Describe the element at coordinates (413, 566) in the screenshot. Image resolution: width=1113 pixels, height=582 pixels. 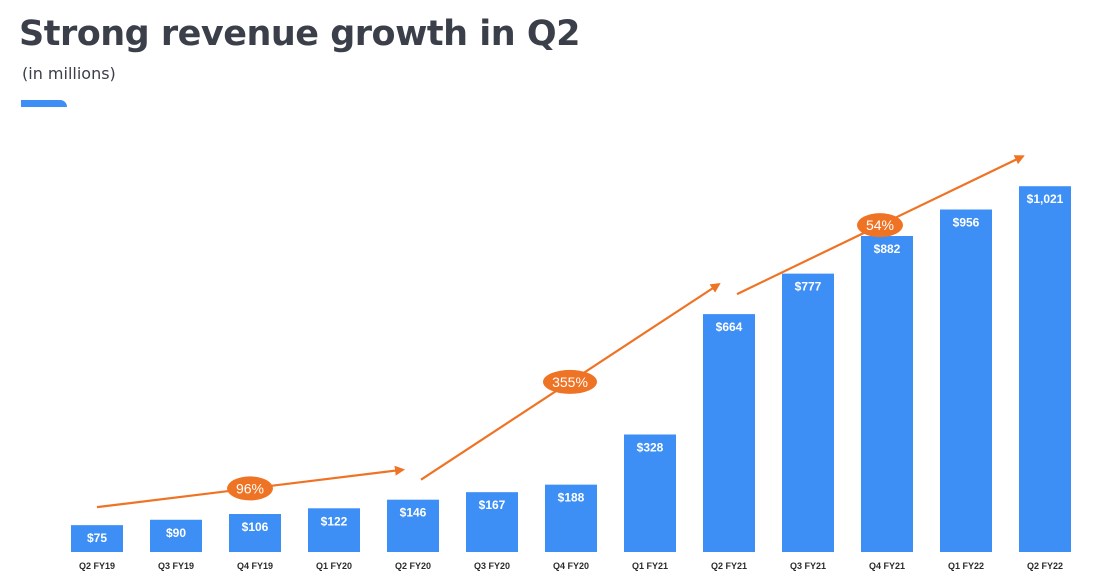
I see `x-tick-label: Q2 FY20` at that location.